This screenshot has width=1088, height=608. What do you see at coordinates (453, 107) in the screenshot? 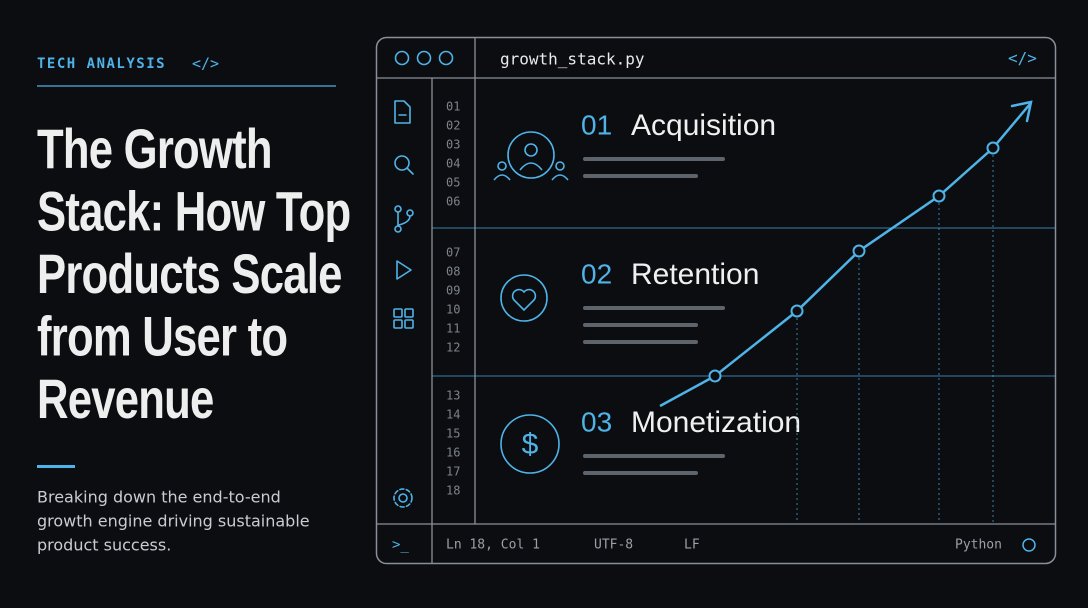
I see `line-number: 01` at bounding box center [453, 107].